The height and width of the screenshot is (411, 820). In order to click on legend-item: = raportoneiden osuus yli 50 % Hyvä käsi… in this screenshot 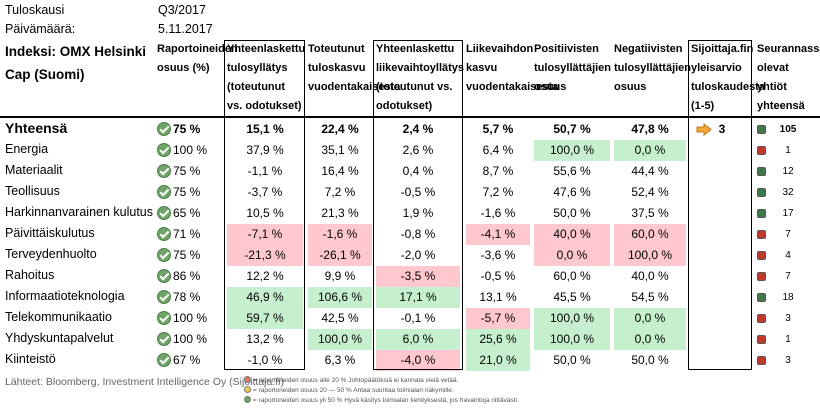, I will do `click(381, 400)`.